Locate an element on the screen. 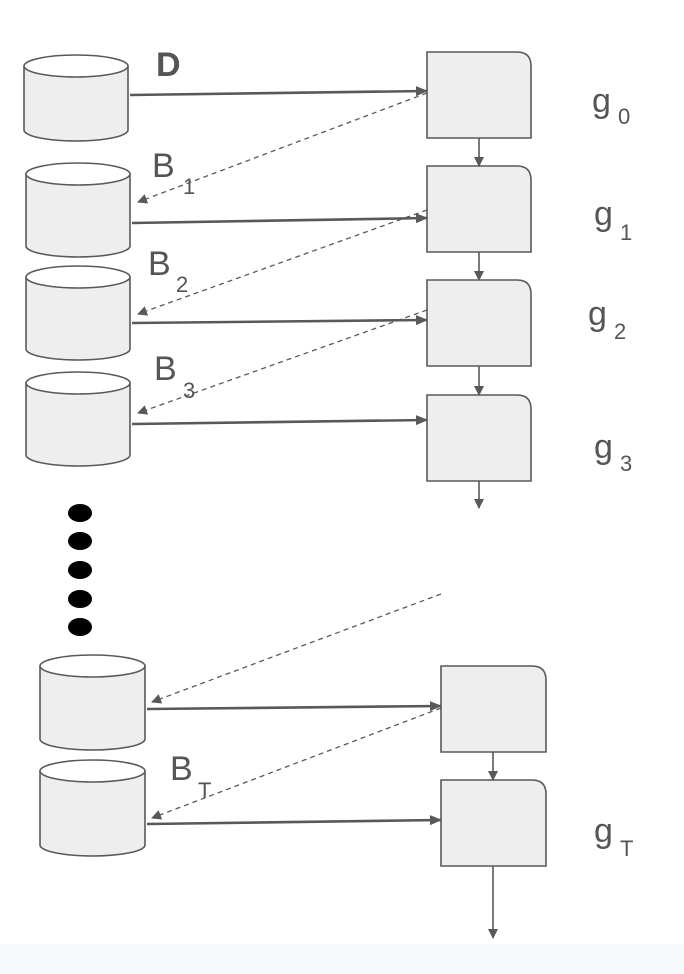  ellipsis-dots is located at coordinates (80, 570).